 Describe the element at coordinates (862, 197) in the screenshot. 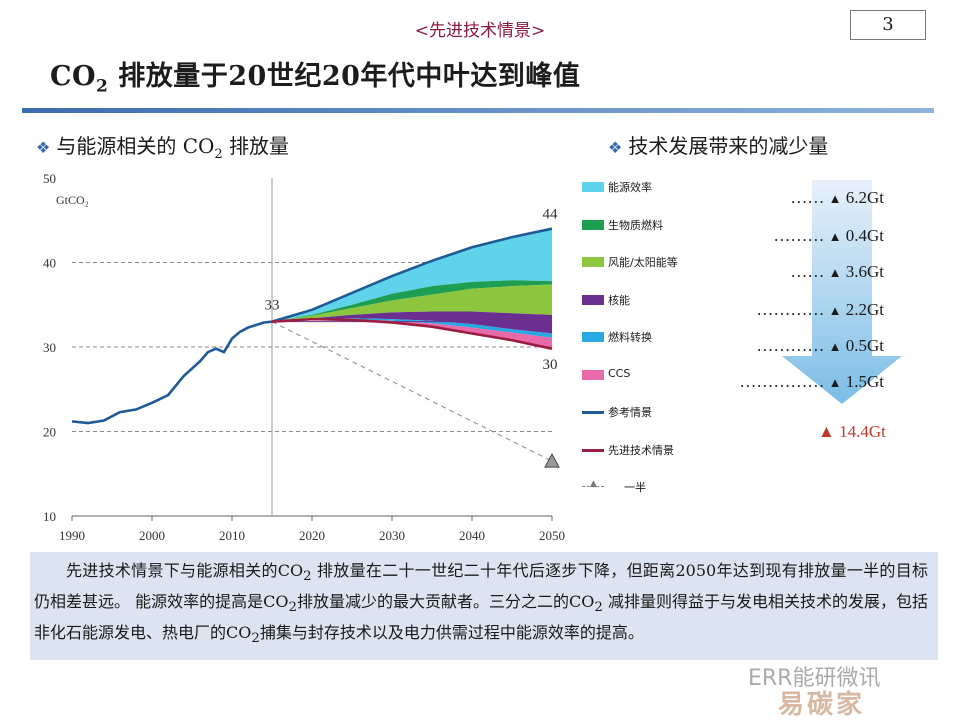

I see `reduction-value: 6.2Gt` at that location.